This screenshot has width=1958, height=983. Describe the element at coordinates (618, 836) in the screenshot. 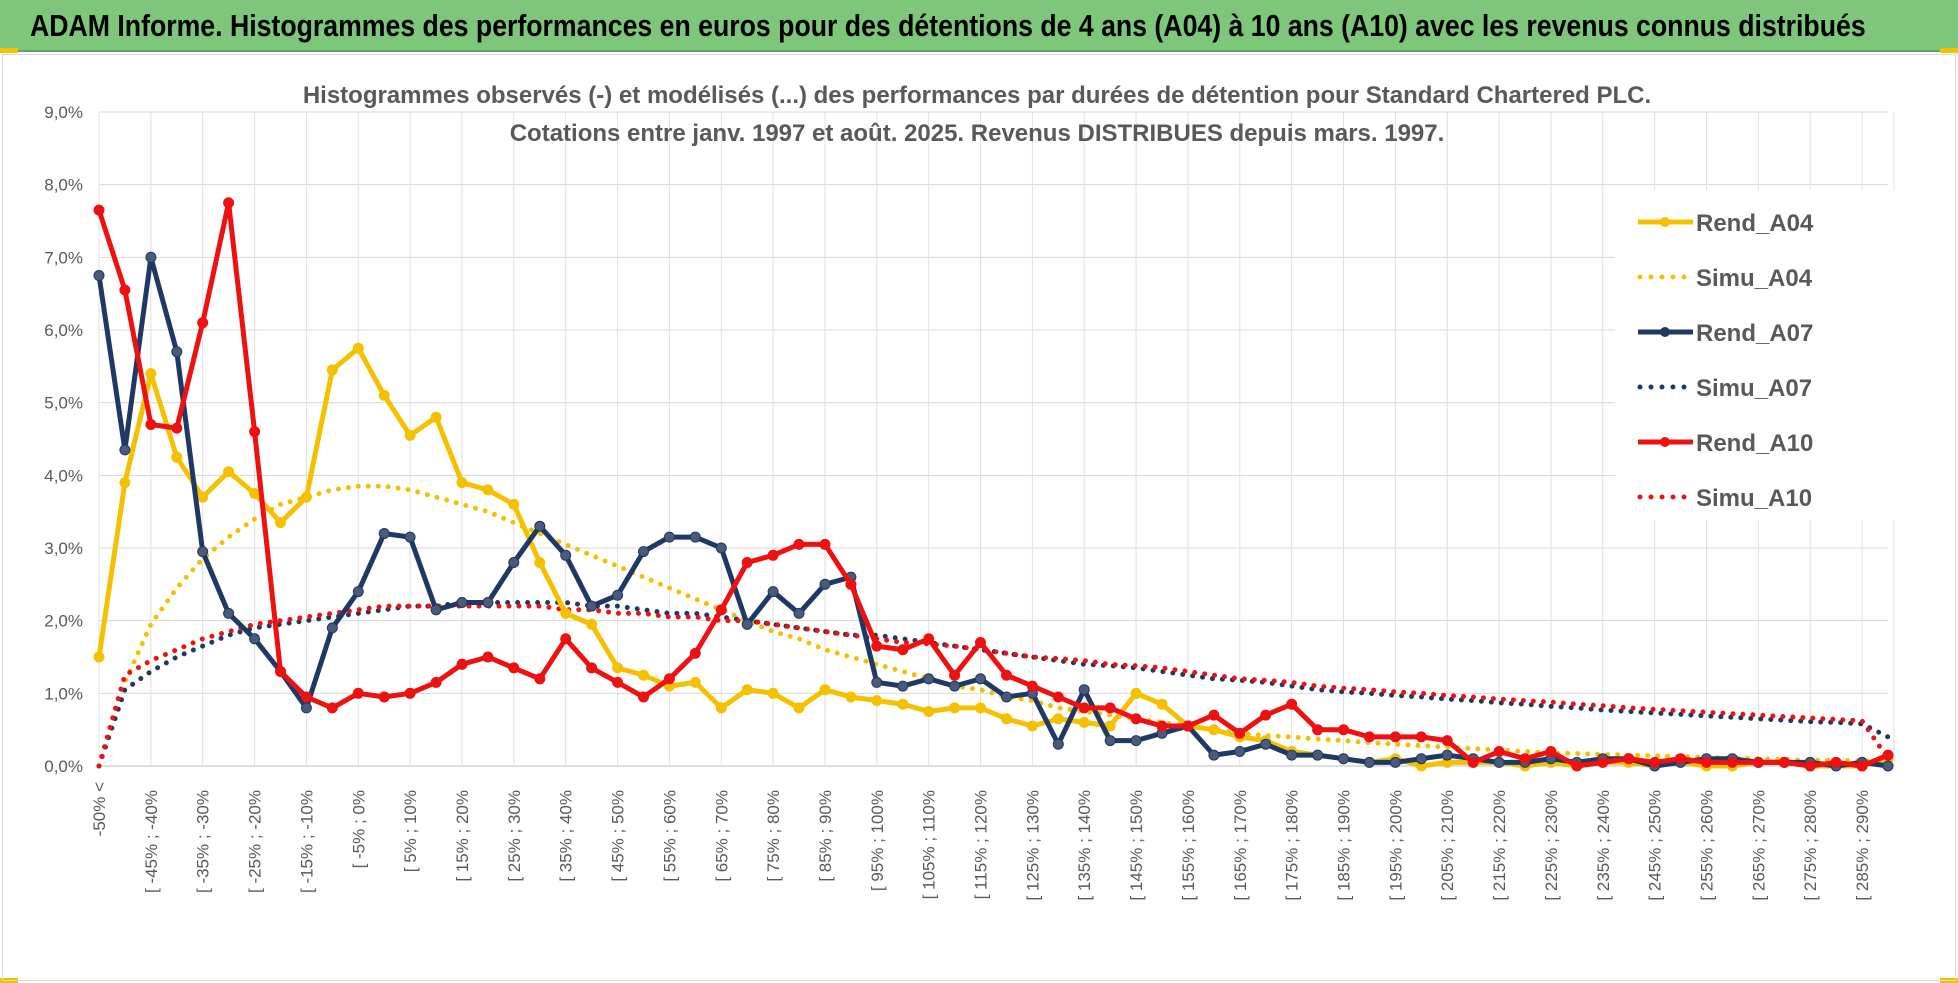

I see `x-tick-label: [ 45% ; 50%` at that location.